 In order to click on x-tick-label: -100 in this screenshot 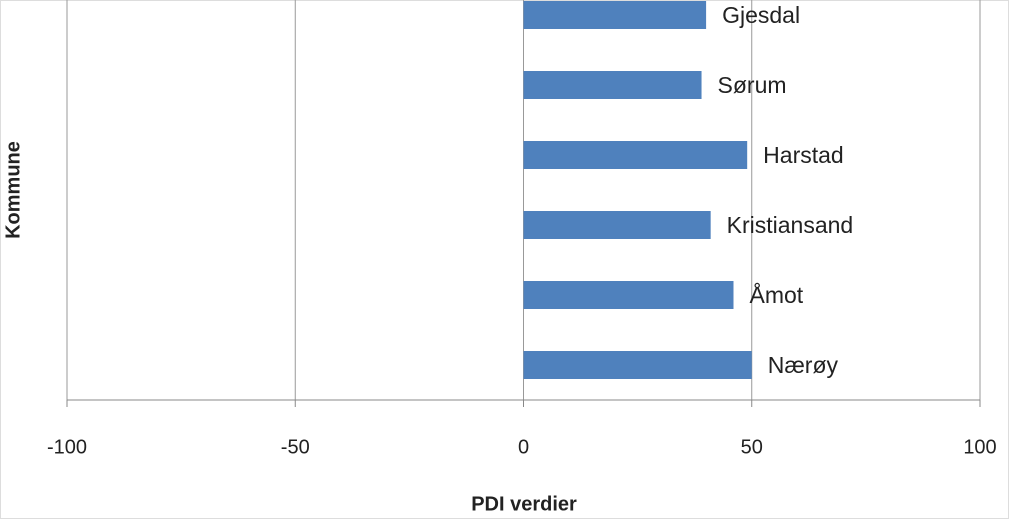, I will do `click(67, 447)`.